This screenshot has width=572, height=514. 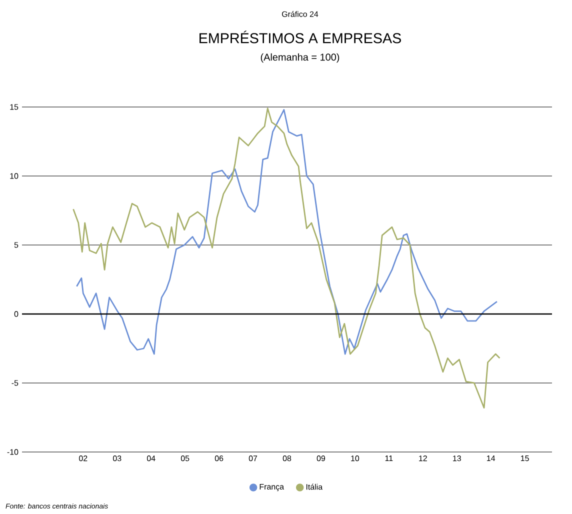 I want to click on chart-title: EMPRÉSTIMOS A EMPRESAS, so click(x=300, y=37).